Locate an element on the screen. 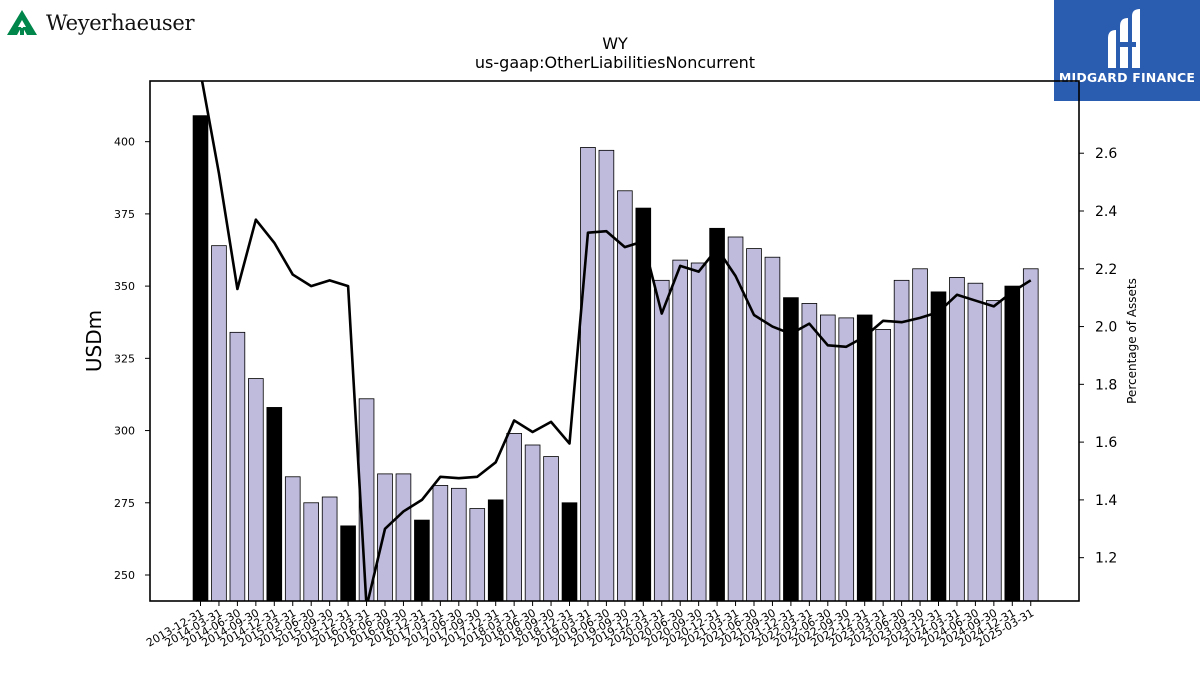  y-tick-label: 300 is located at coordinates (124, 431).